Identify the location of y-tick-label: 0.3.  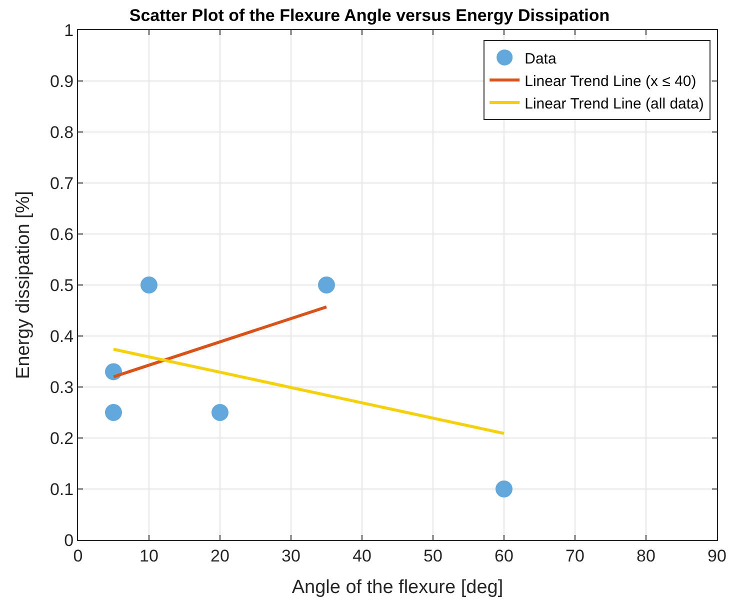
(62, 387).